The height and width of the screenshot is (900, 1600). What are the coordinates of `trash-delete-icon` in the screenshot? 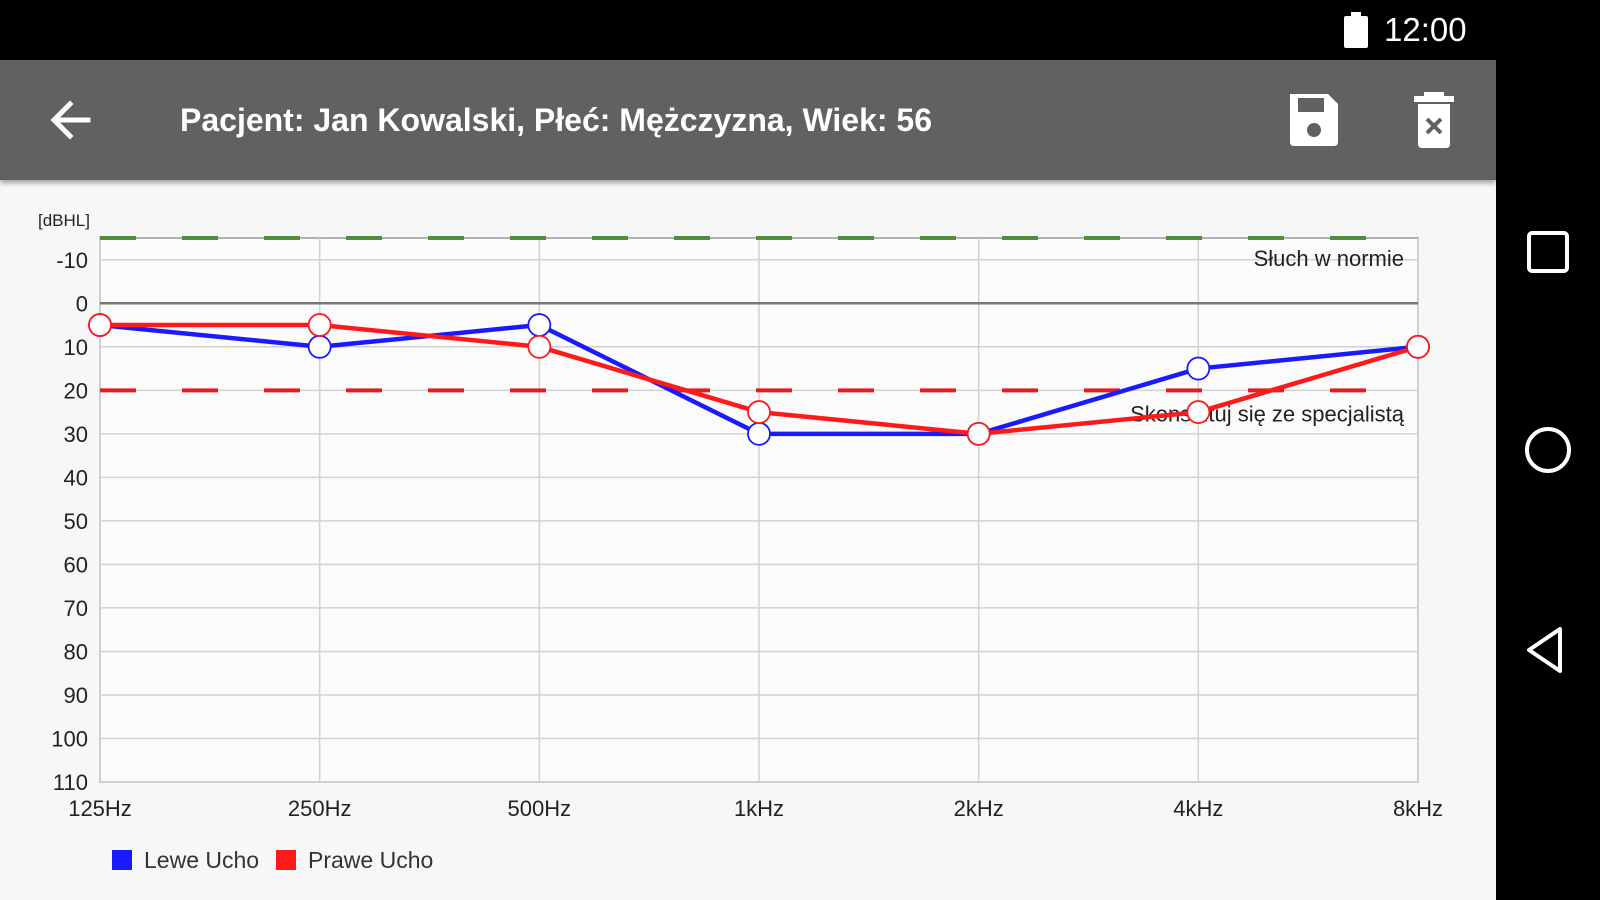 It's located at (1434, 120).